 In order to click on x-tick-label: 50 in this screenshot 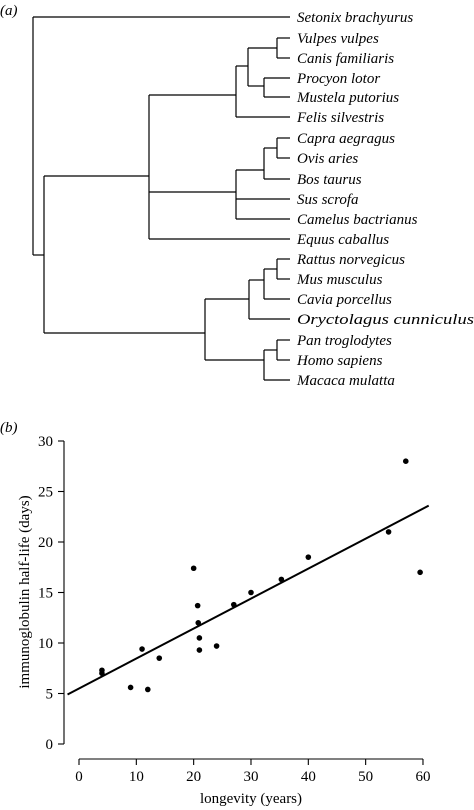, I will do `click(365, 777)`.